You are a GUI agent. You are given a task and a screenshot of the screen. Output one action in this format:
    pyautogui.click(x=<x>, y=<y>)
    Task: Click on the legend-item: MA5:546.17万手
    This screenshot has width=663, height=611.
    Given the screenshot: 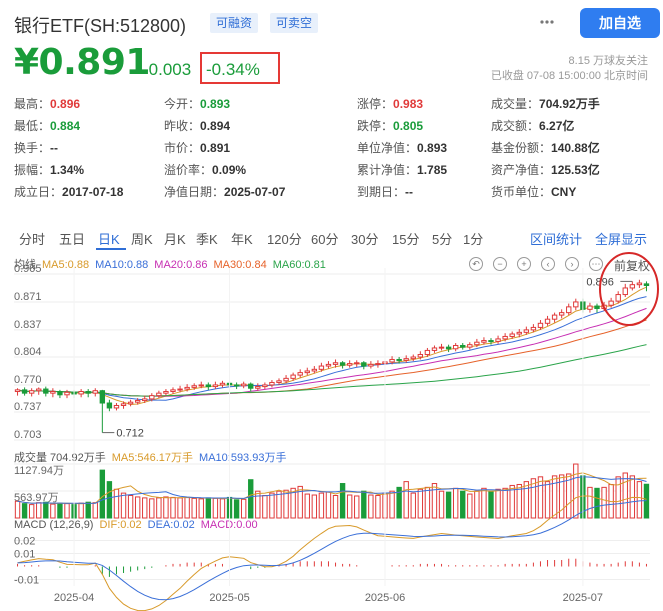 What is the action you would take?
    pyautogui.click(x=152, y=458)
    